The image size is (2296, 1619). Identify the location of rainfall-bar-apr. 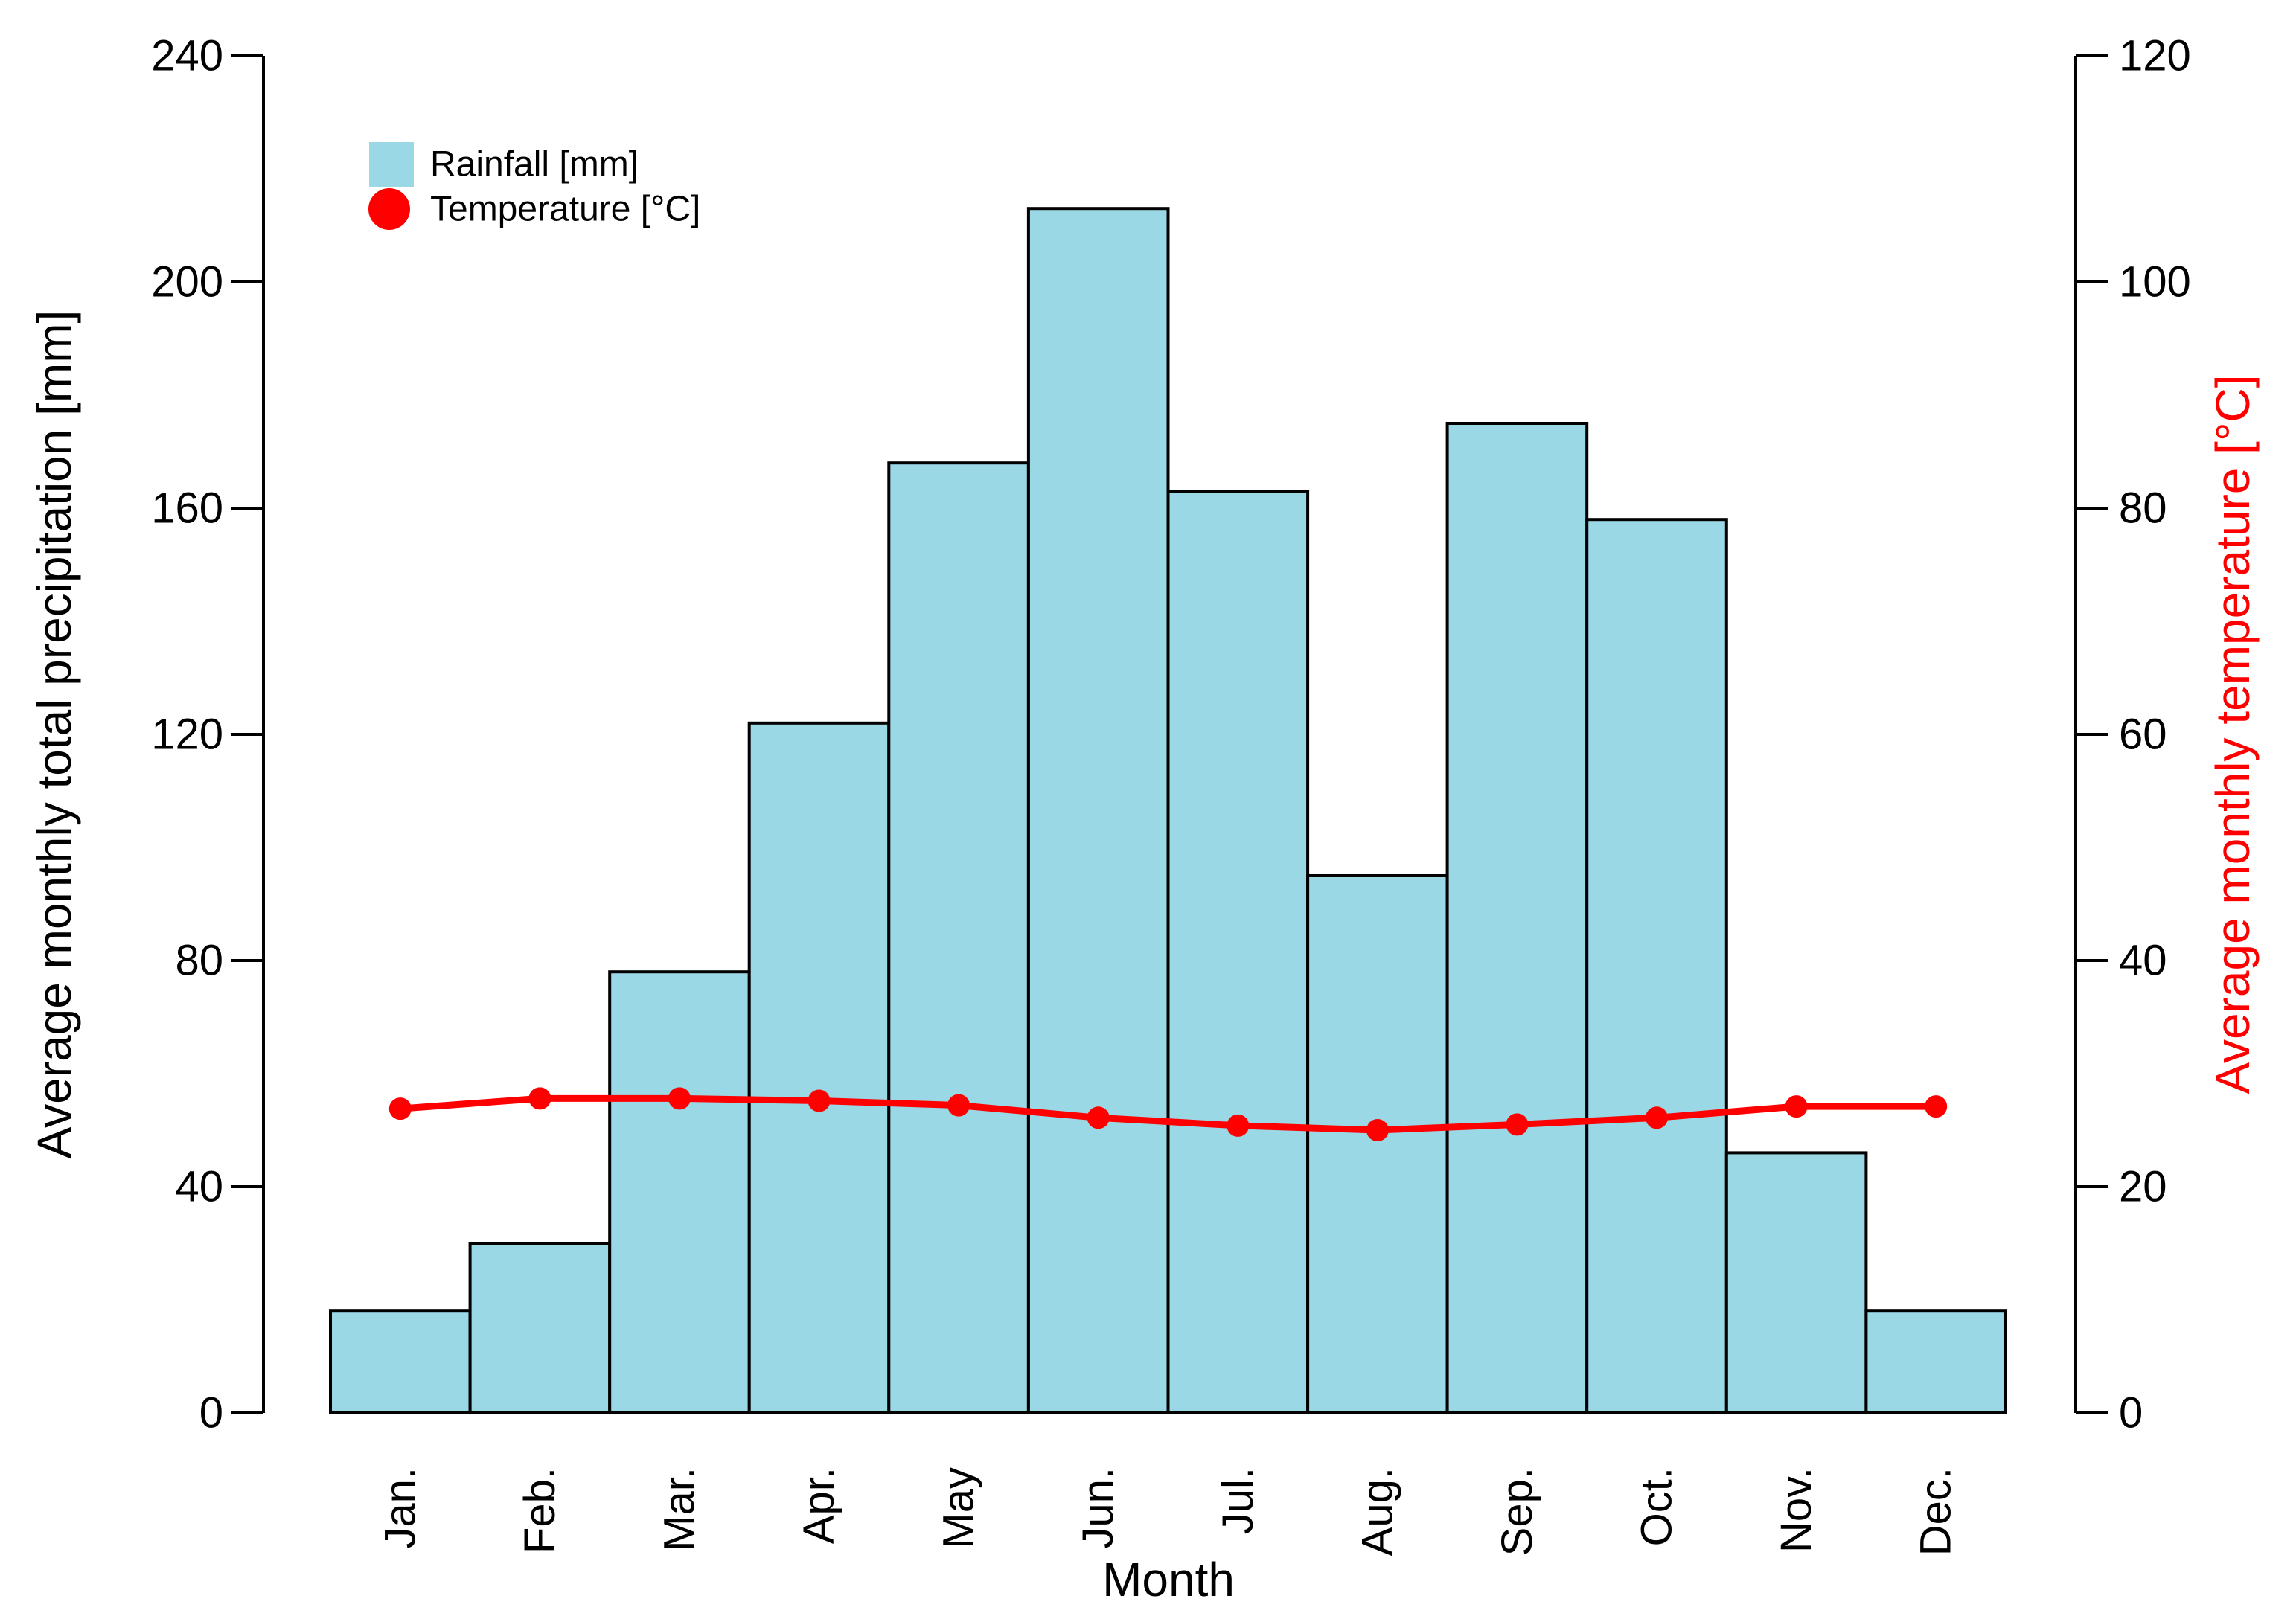
(819, 1067).